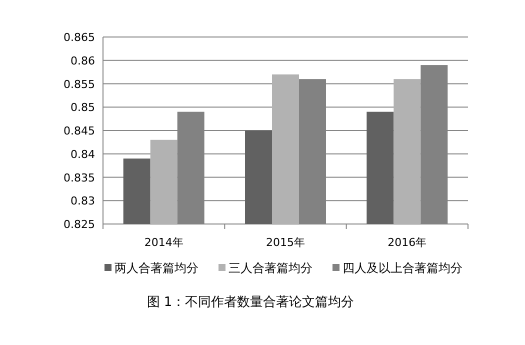 Image resolution: width=525 pixels, height=345 pixels. Describe the element at coordinates (79, 84) in the screenshot. I see `y-tick-label: 0.855` at that location.